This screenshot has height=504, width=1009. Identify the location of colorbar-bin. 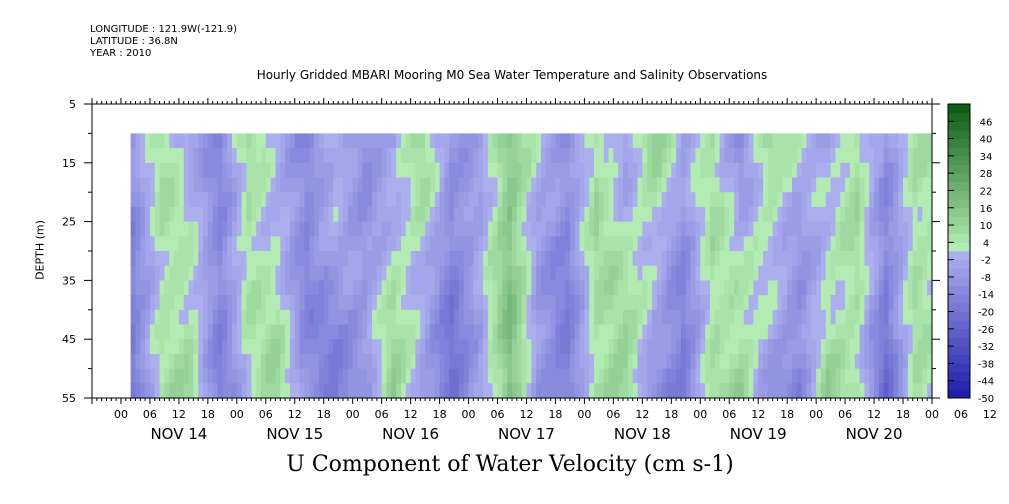
(959, 109).